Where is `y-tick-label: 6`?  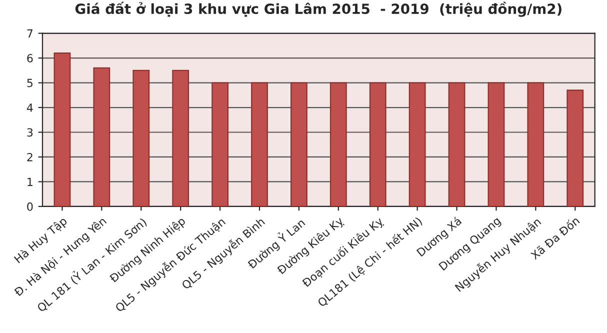
y-tick-label: 6 is located at coordinates (30, 58).